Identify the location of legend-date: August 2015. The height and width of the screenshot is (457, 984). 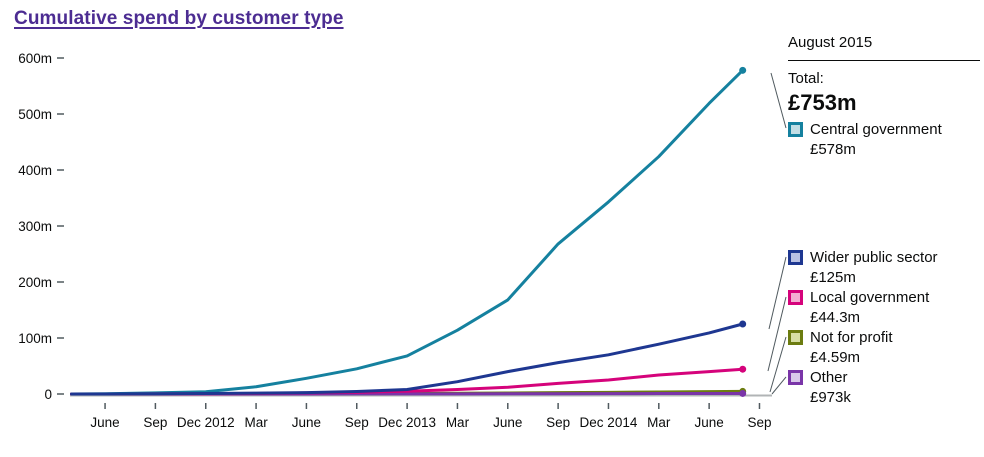
(884, 47).